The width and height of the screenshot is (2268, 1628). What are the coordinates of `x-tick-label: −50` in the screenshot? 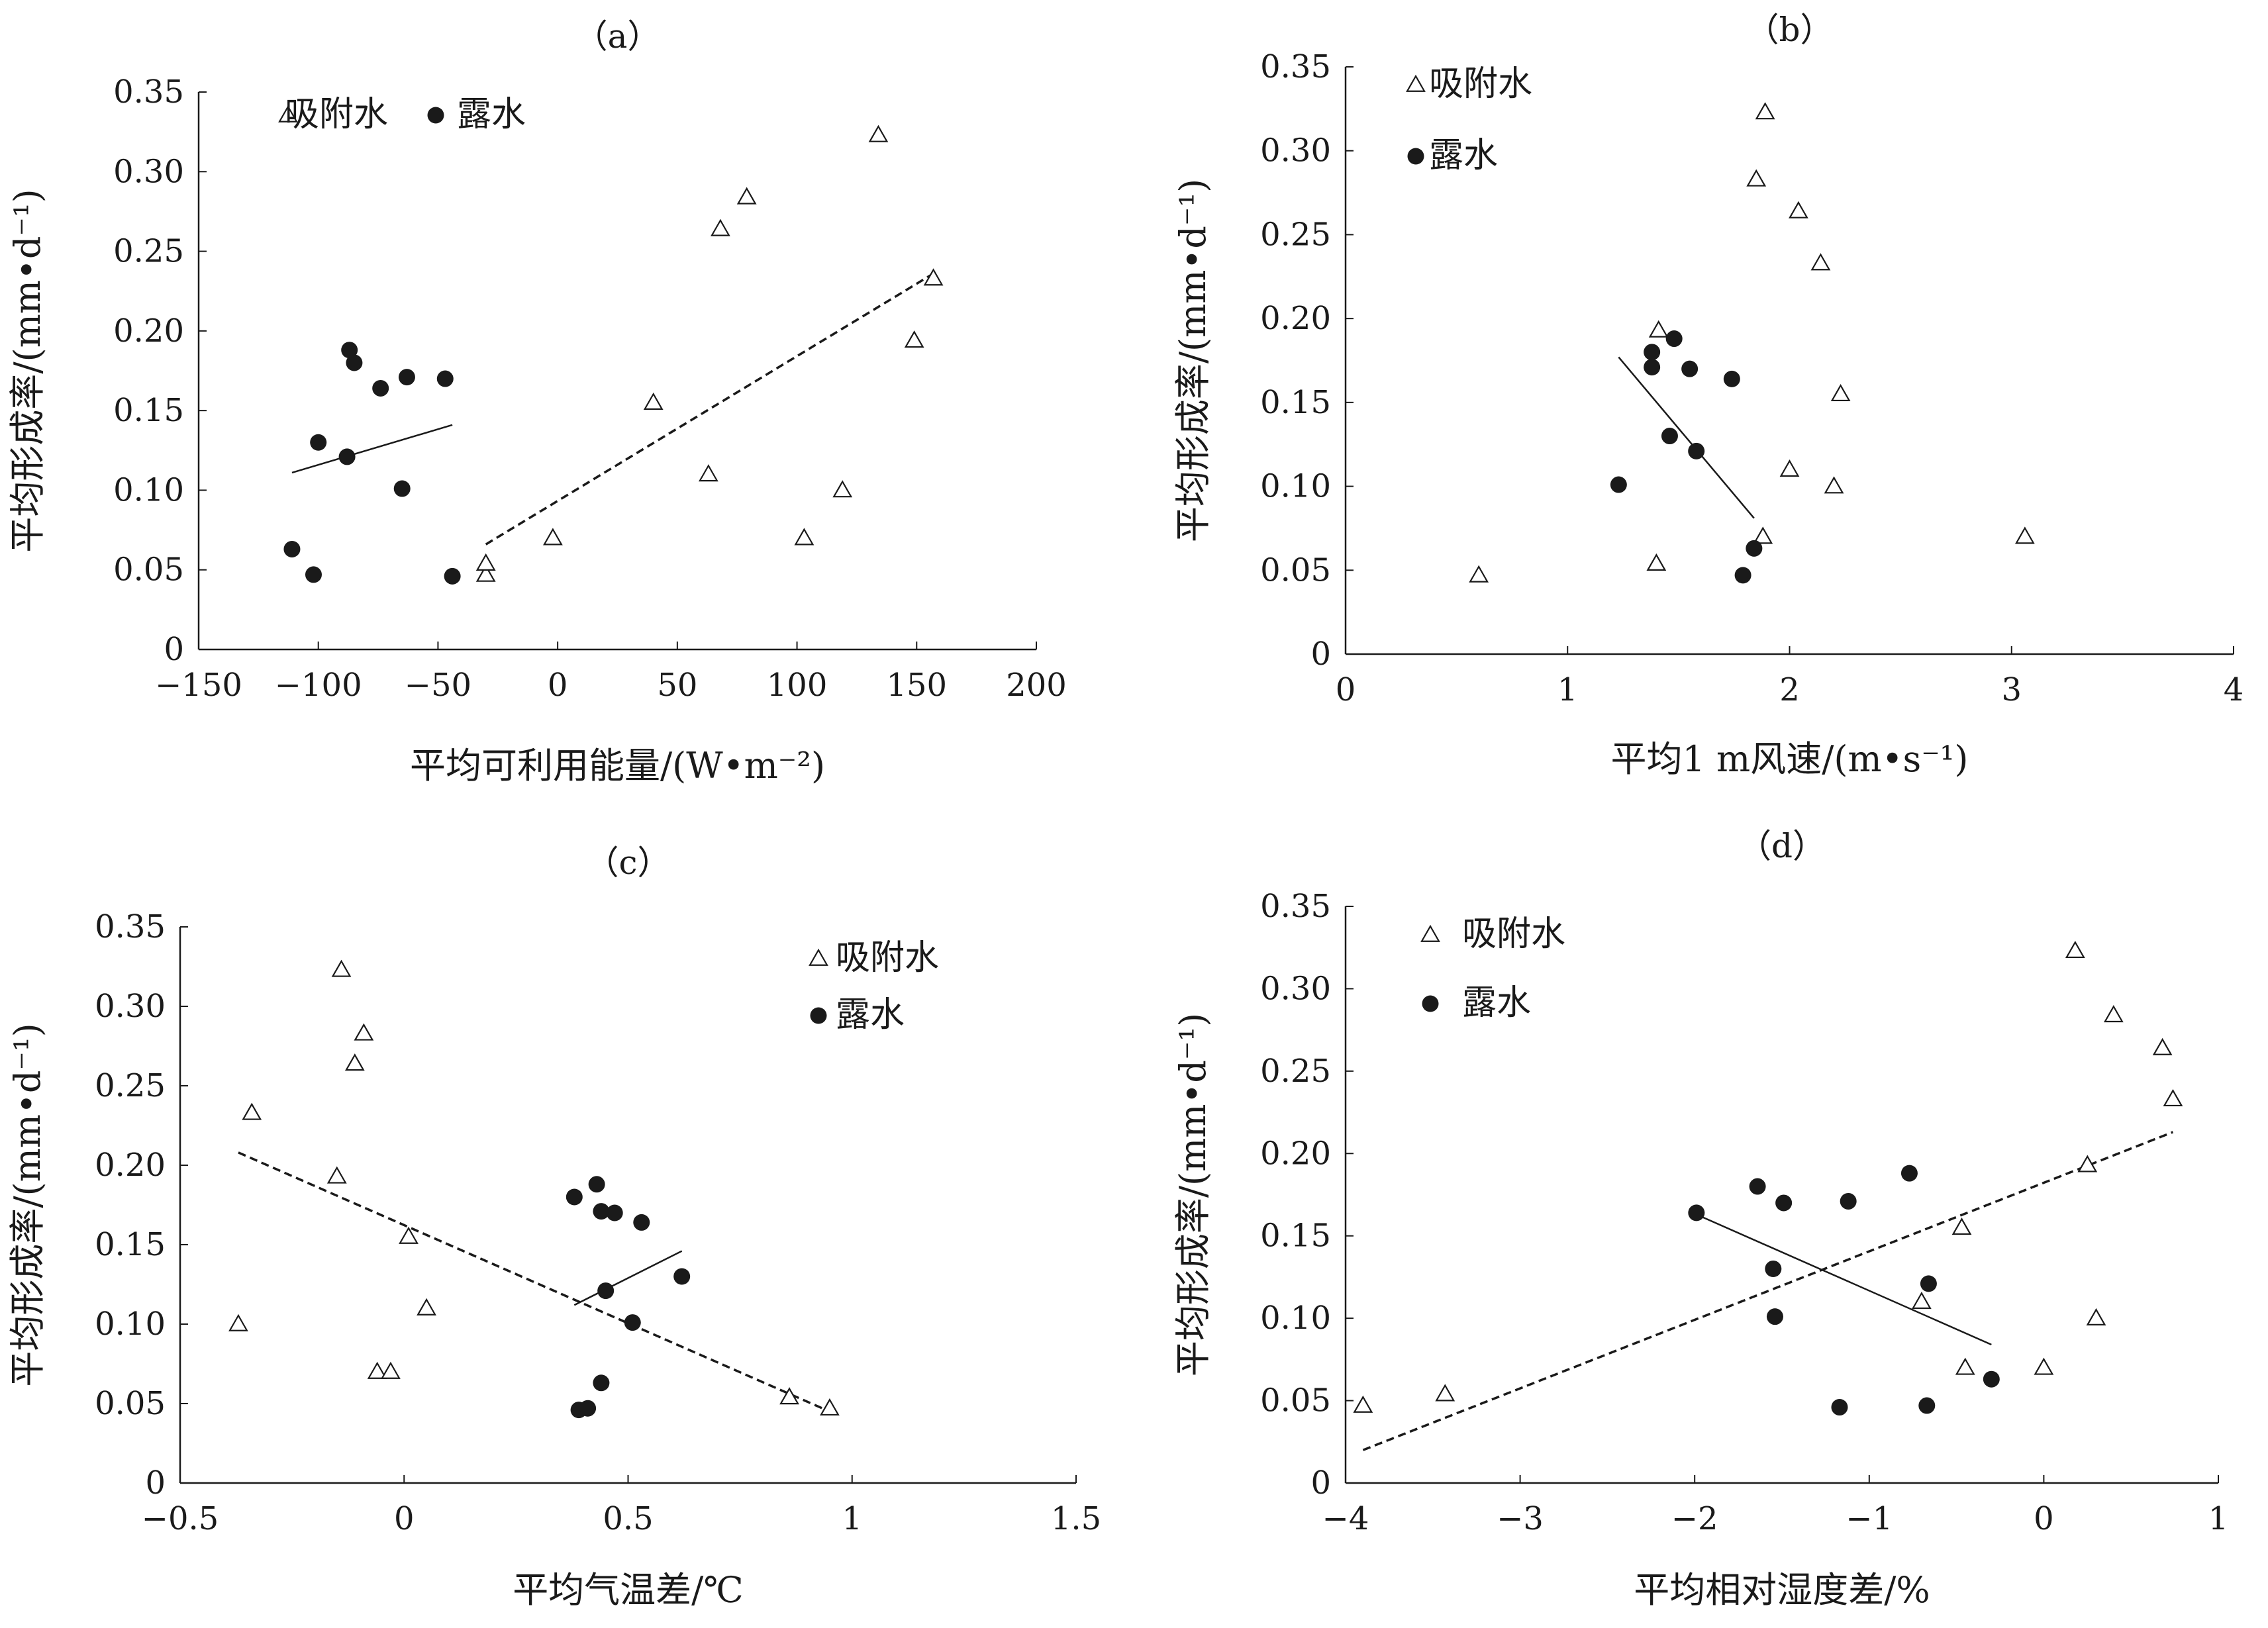 It's located at (438, 685).